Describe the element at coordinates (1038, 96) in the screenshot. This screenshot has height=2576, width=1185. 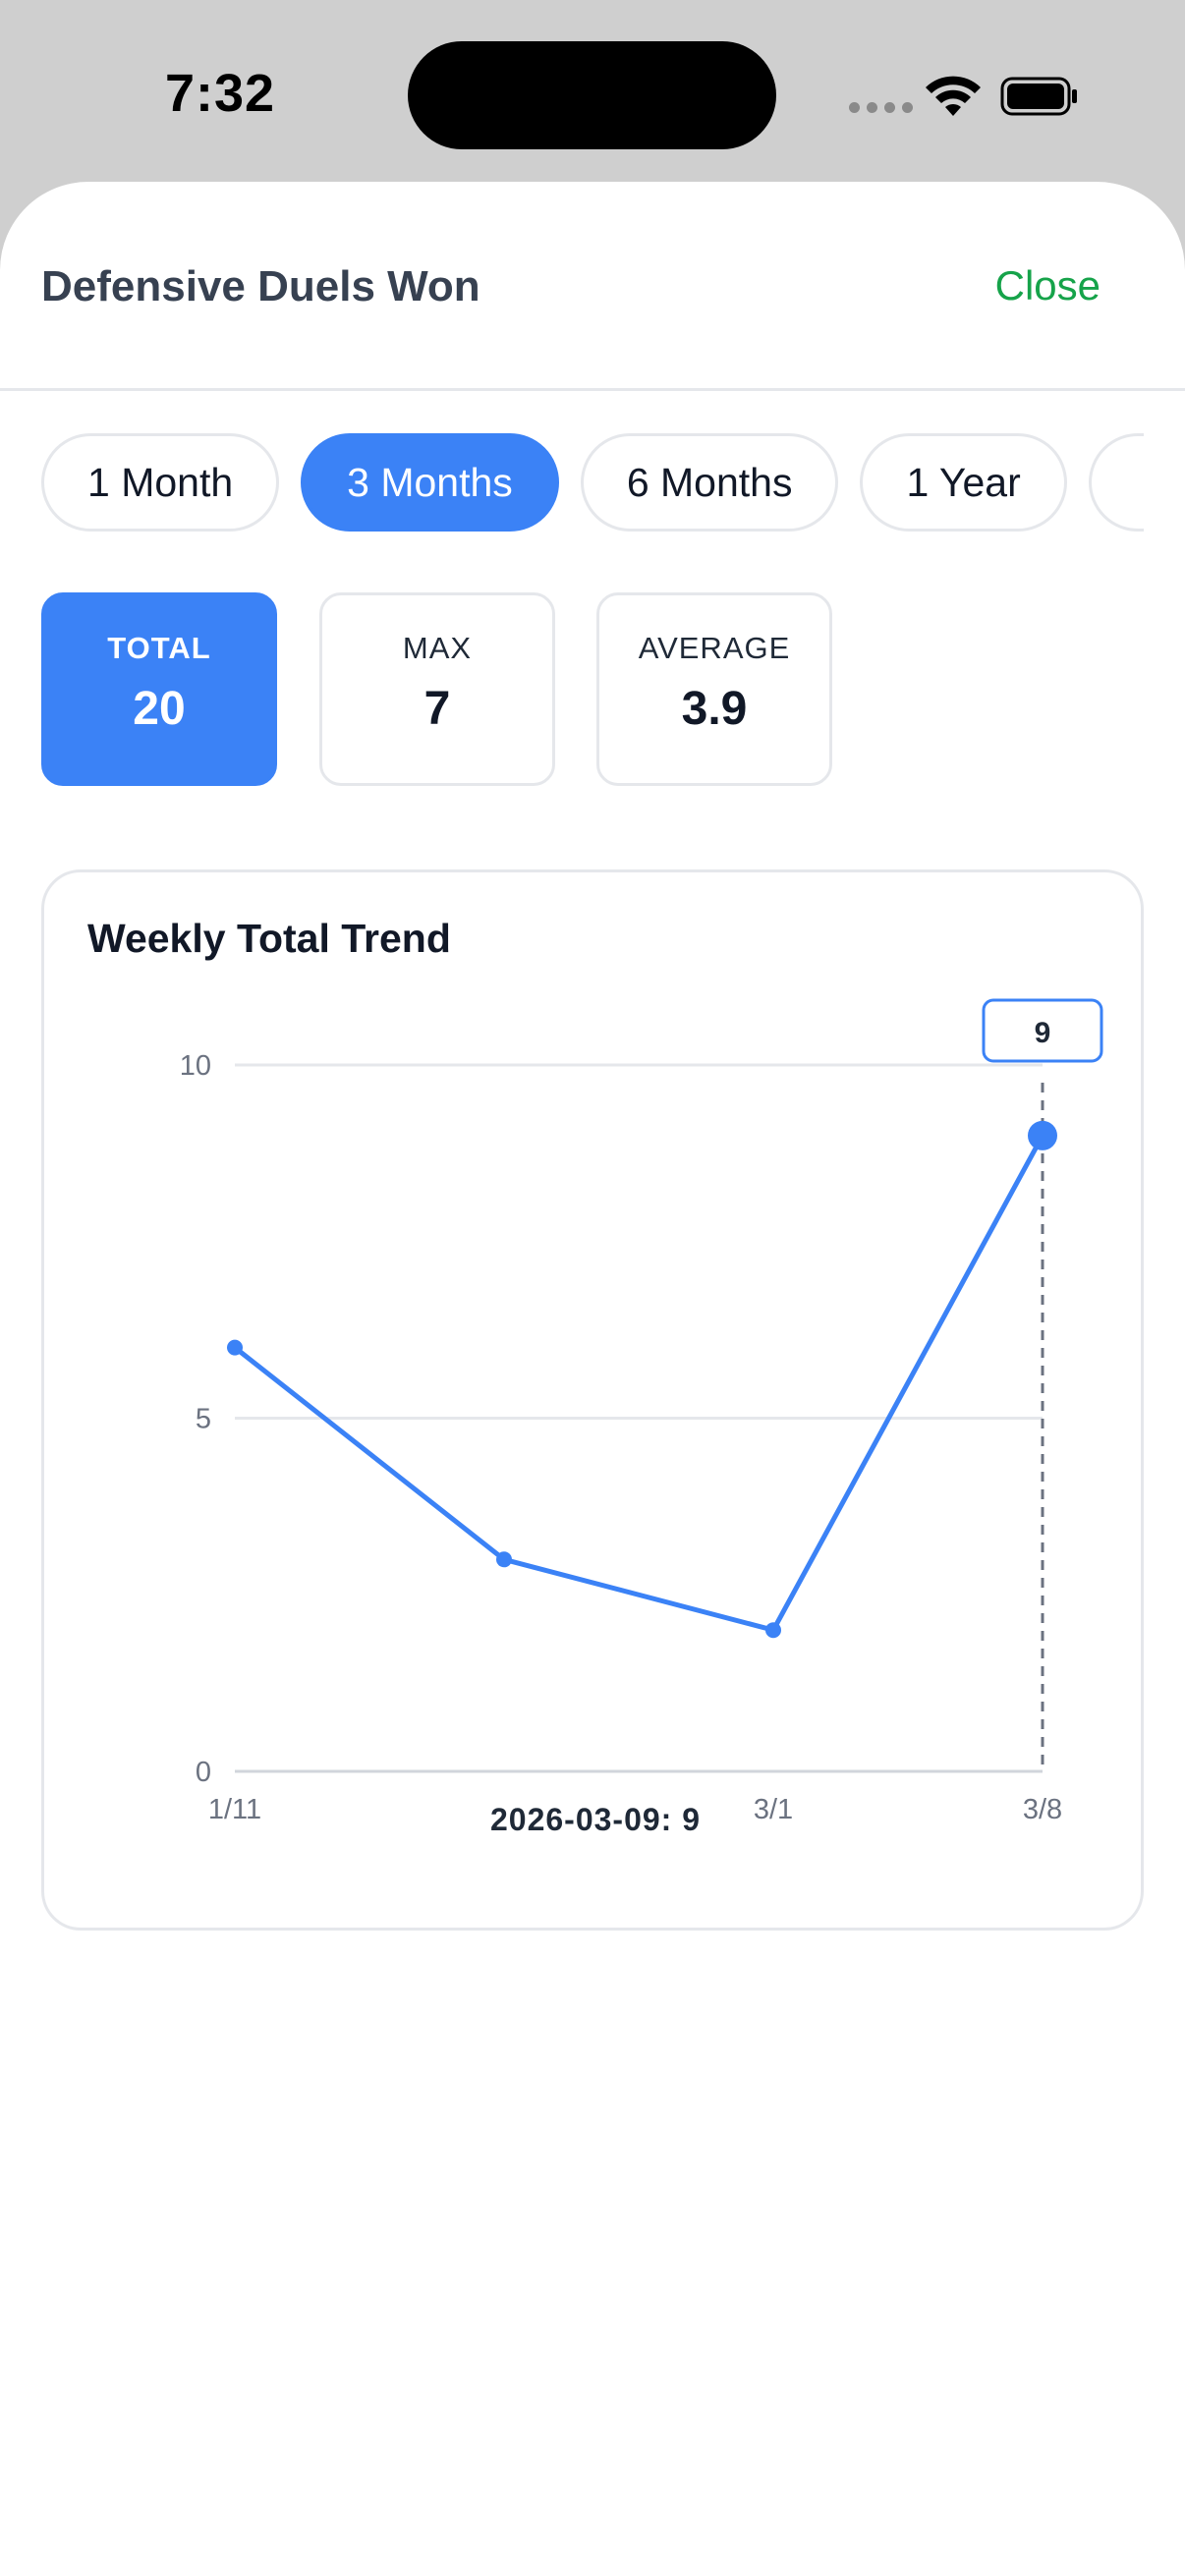
I see `battery-icon` at that location.